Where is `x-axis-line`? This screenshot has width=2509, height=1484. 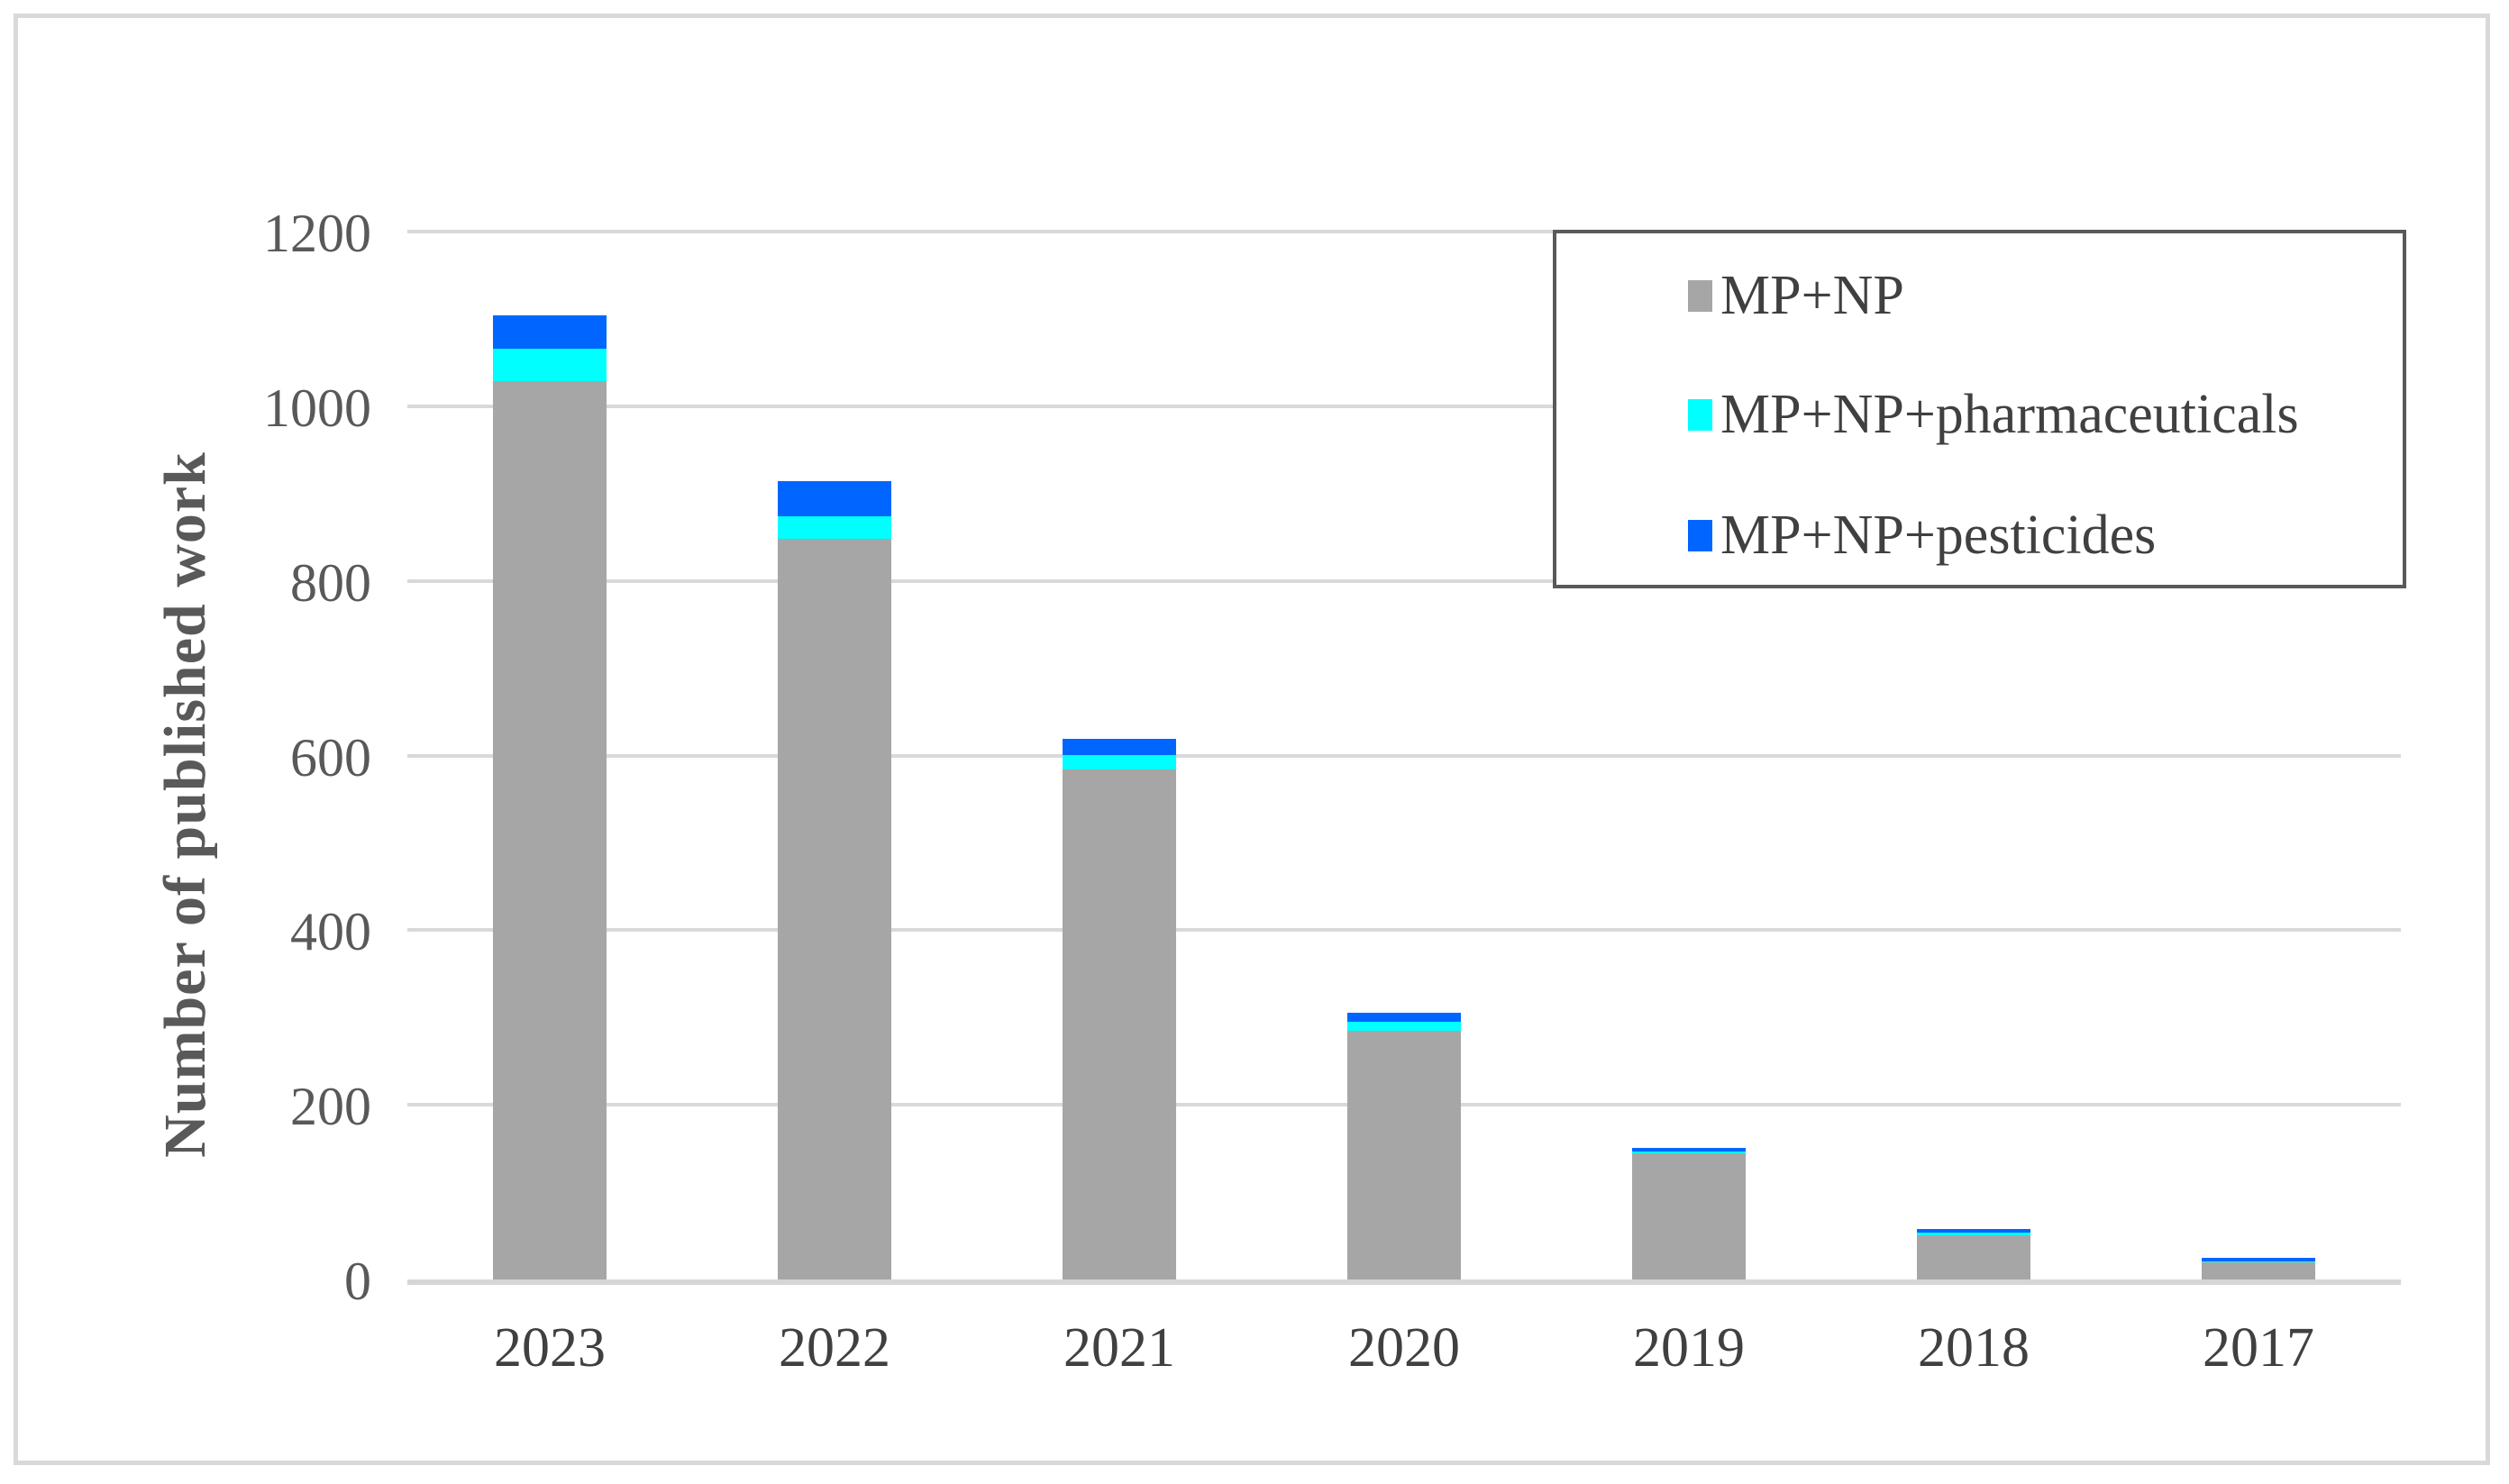
x-axis-line is located at coordinates (1404, 1282).